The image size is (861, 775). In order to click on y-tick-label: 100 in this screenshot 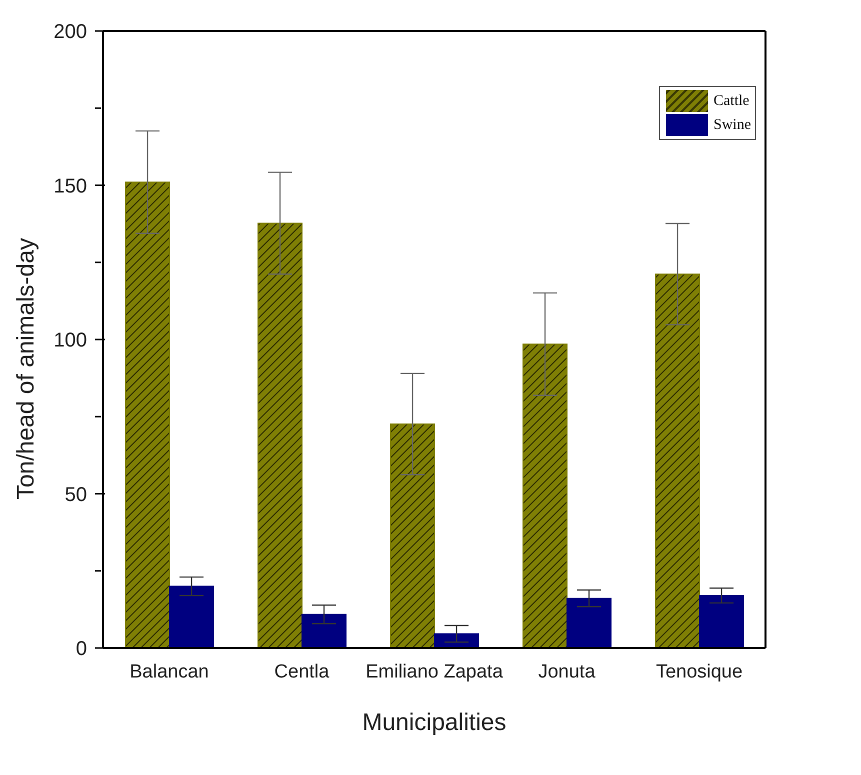, I will do `click(70, 341)`.